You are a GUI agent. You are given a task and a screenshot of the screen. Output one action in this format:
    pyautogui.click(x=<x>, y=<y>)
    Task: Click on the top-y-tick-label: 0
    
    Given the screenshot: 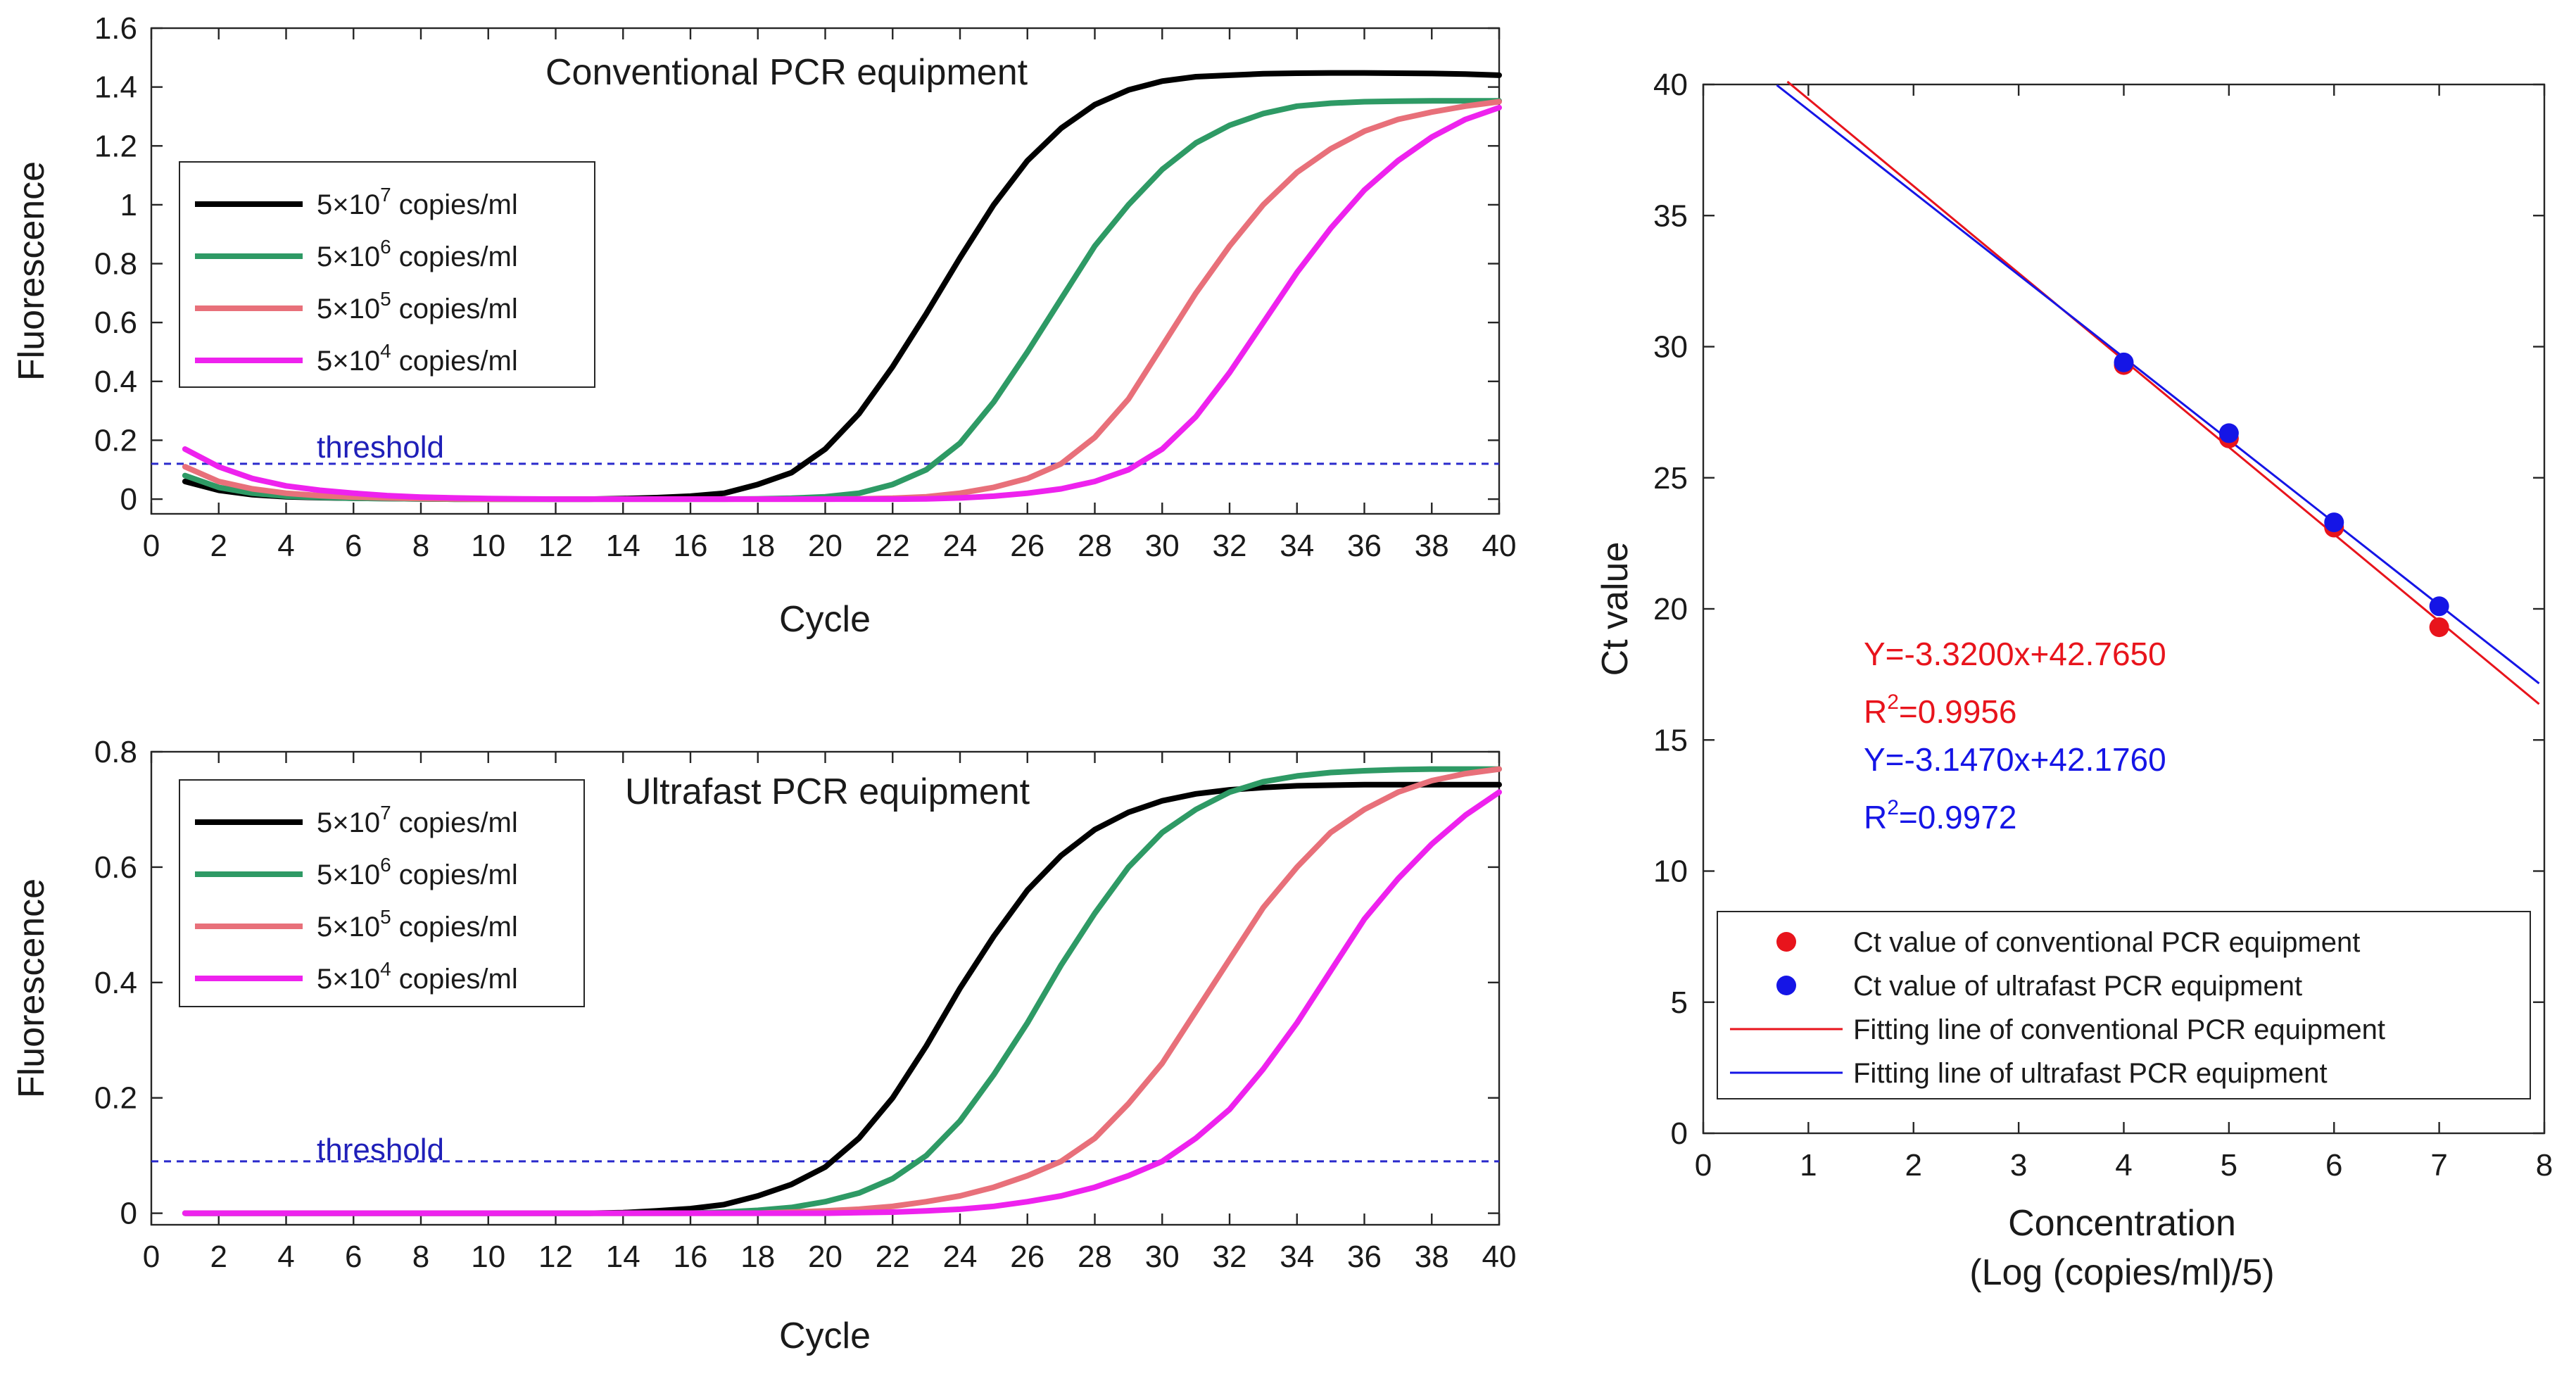 What is the action you would take?
    pyautogui.click(x=128, y=499)
    